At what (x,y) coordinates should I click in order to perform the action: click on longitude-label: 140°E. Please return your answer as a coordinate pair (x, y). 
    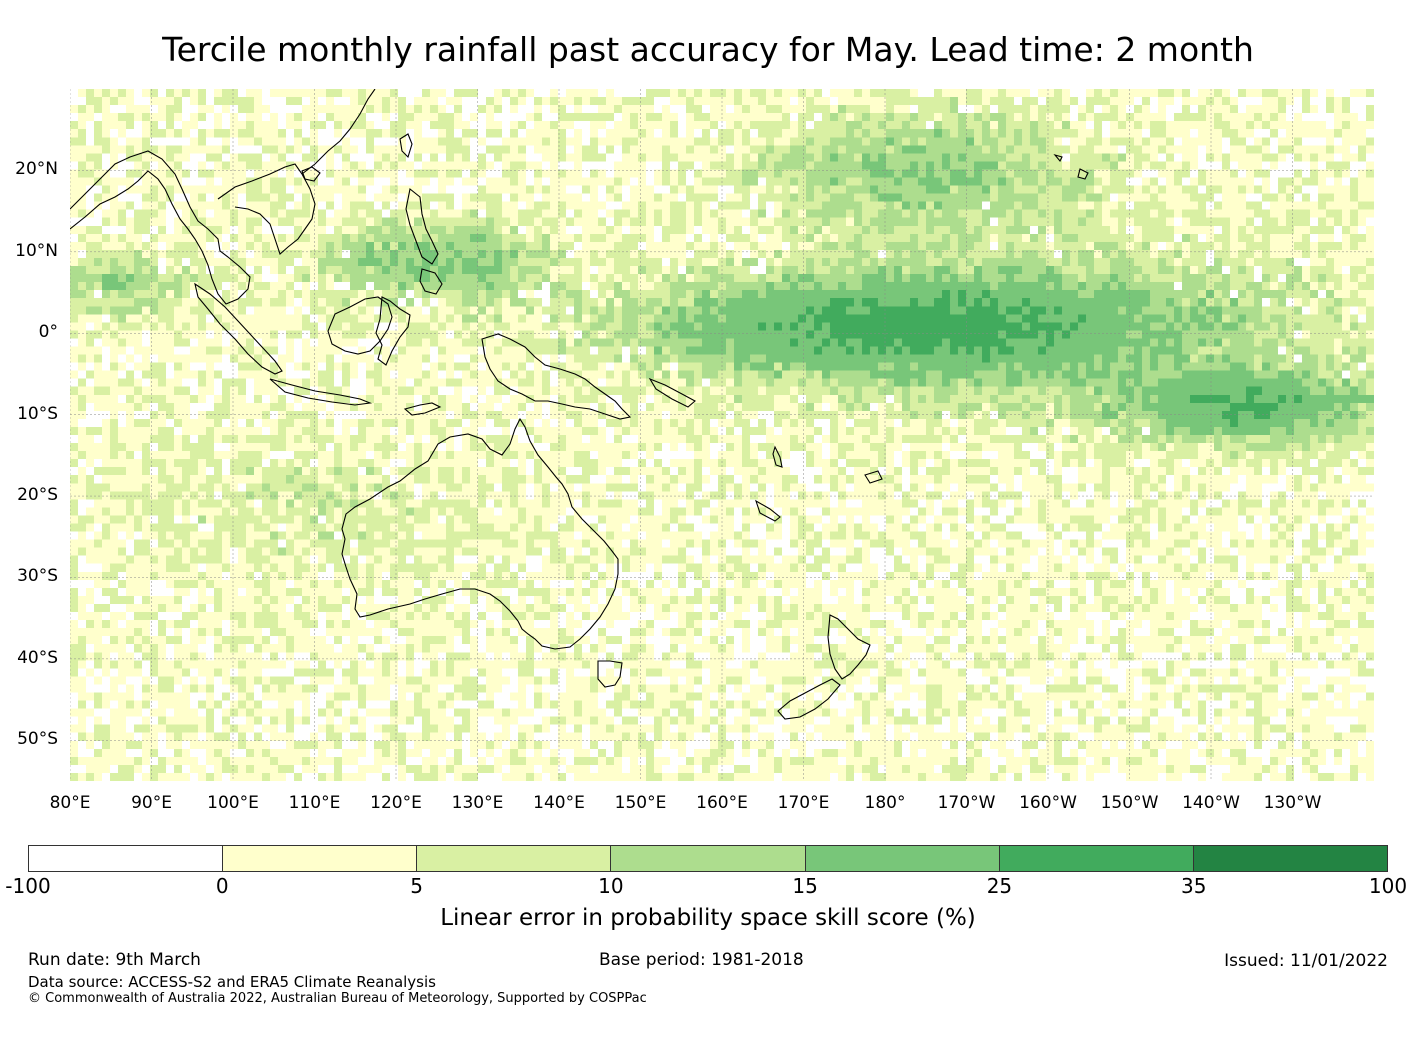
    Looking at the image, I should click on (559, 803).